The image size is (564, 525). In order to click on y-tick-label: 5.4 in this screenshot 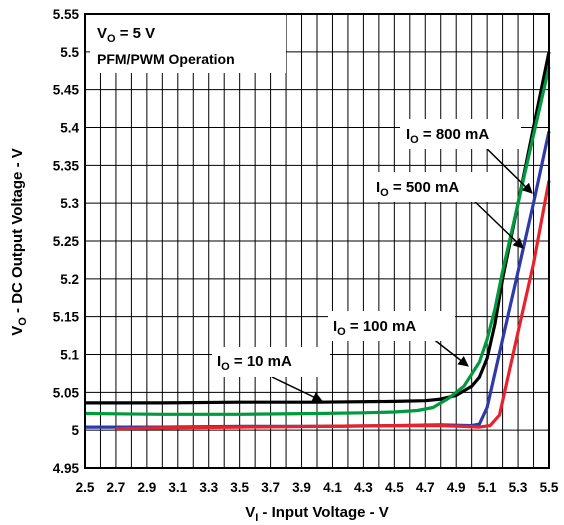, I will do `click(69, 128)`.